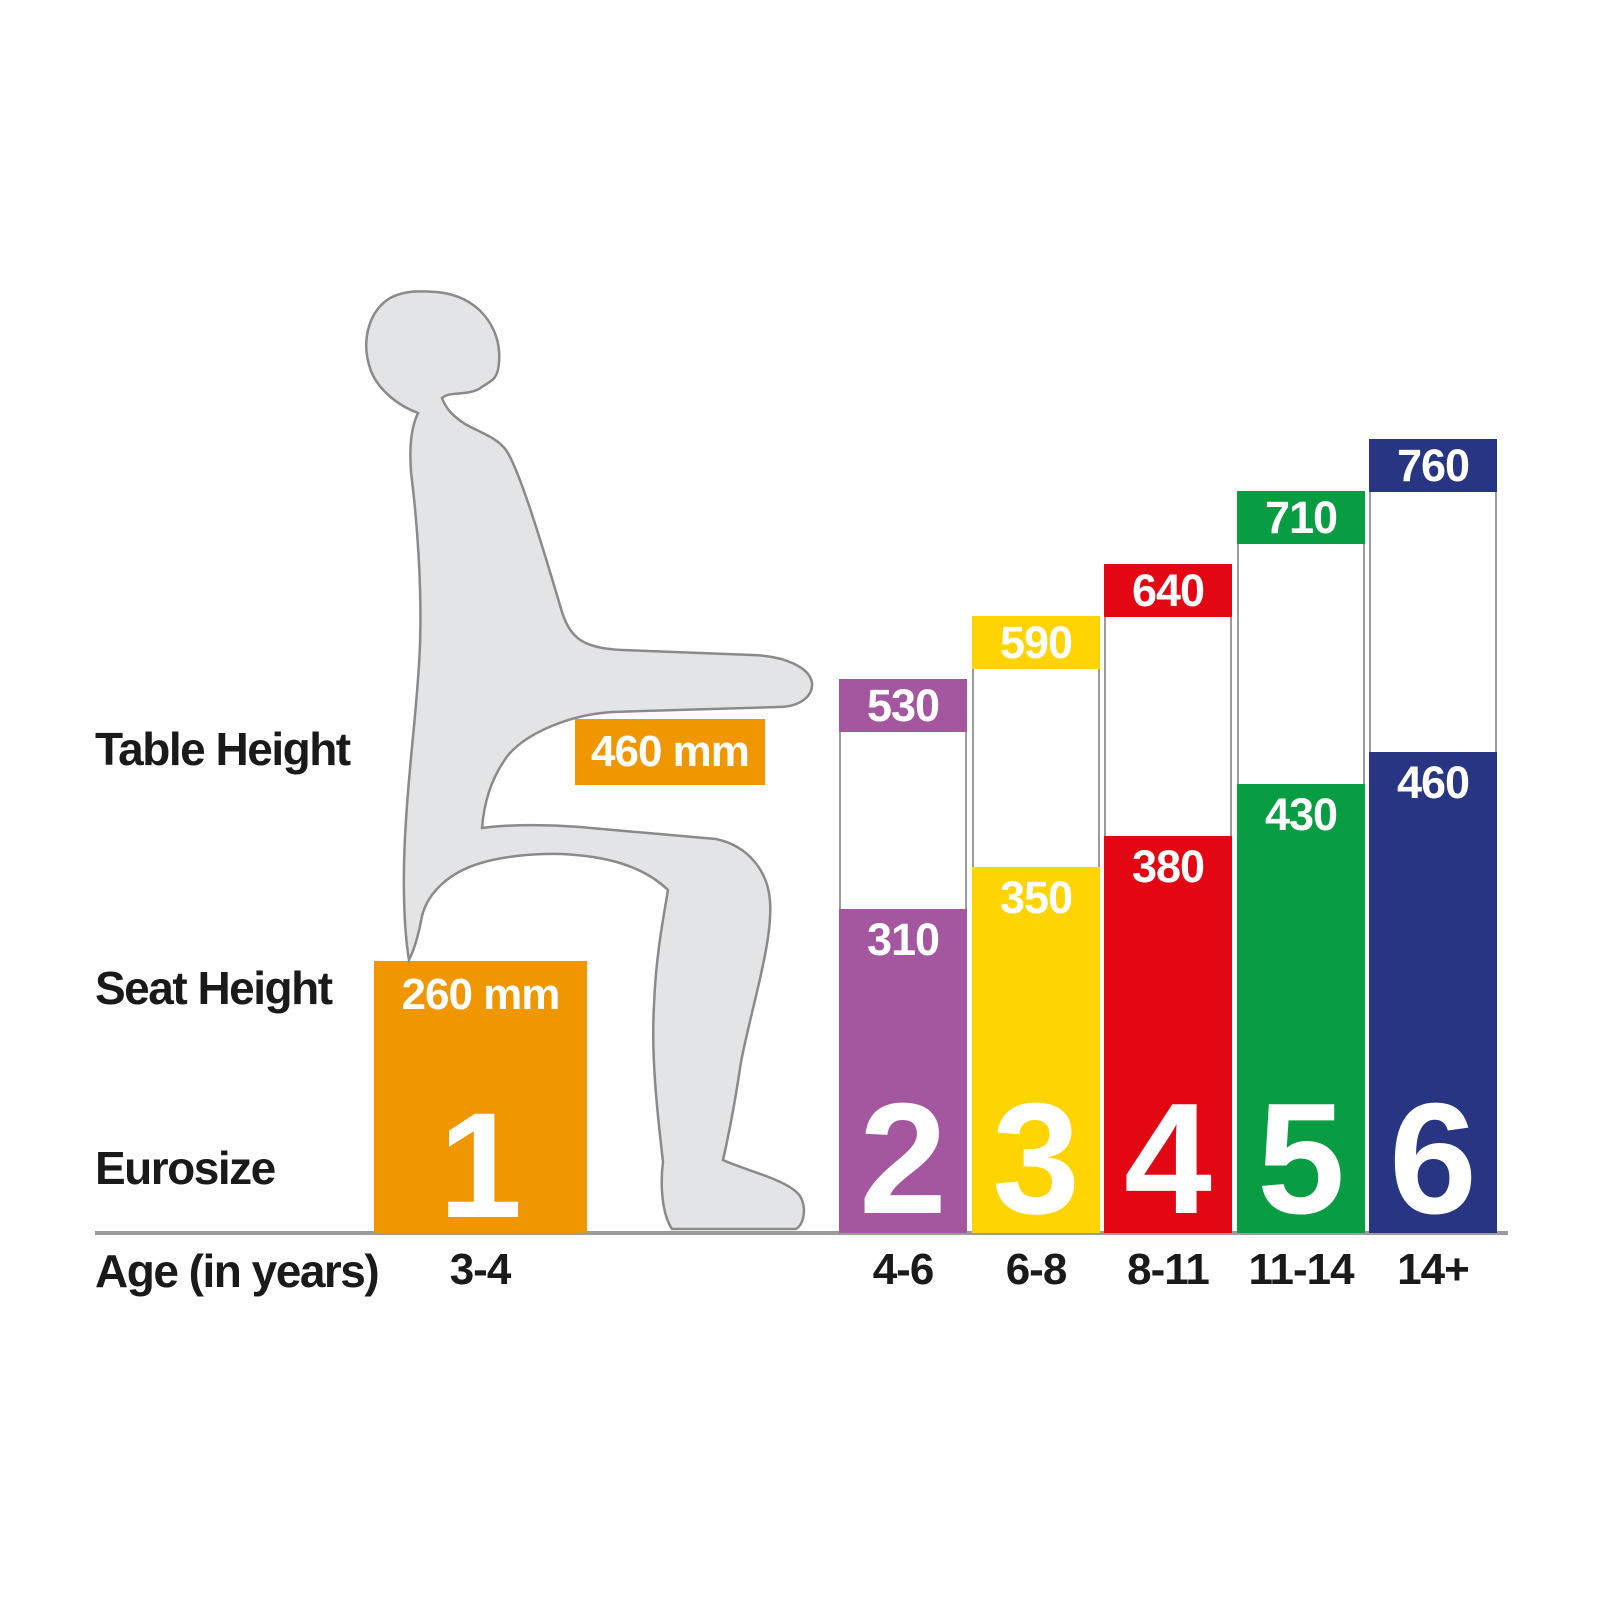 The height and width of the screenshot is (1600, 1600). I want to click on seat-height-segment: 430 5, so click(1301, 1015).